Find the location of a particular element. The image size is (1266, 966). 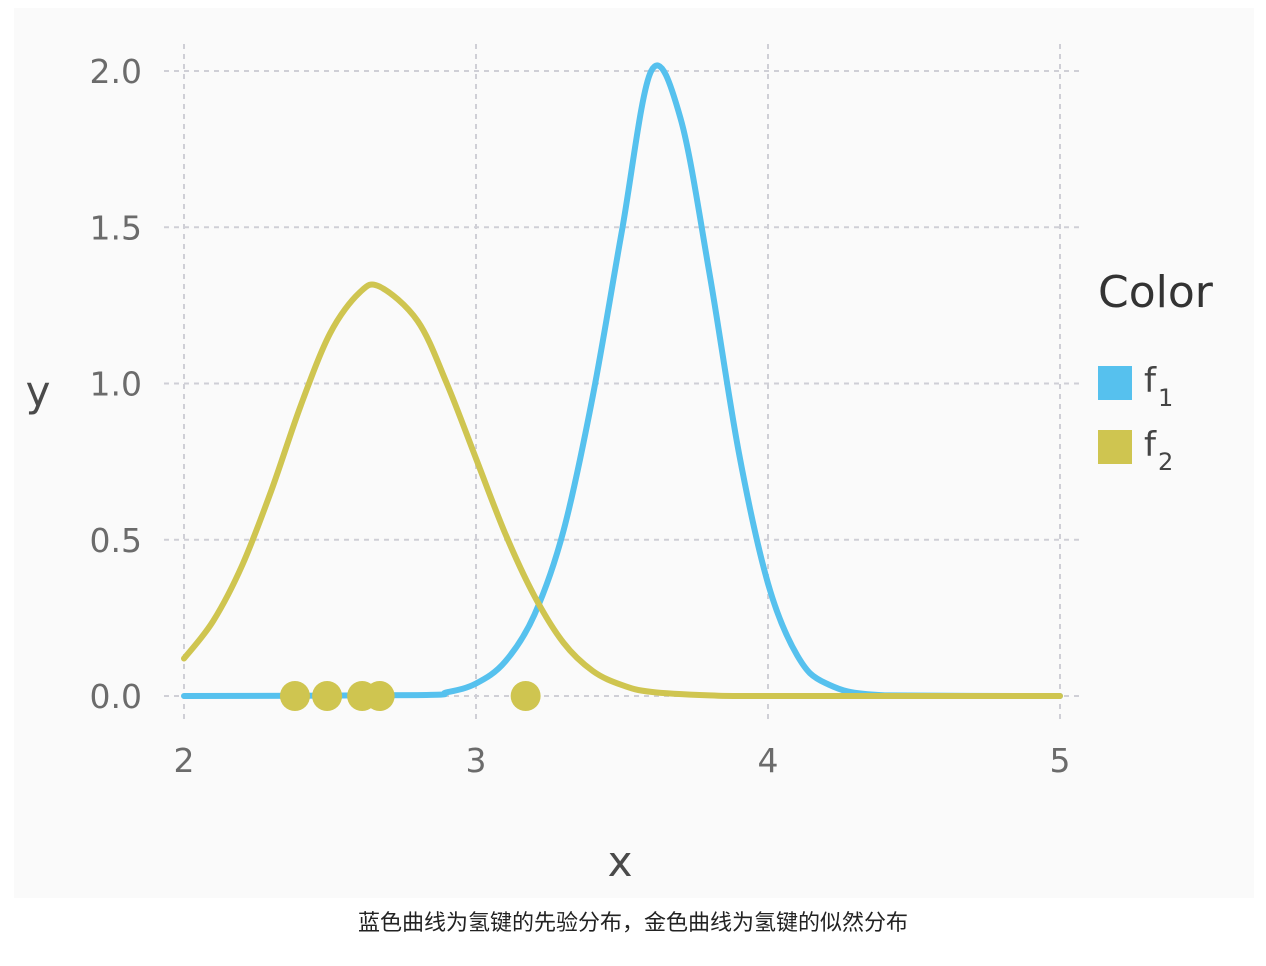

x-axis-title: x is located at coordinates (620, 861).